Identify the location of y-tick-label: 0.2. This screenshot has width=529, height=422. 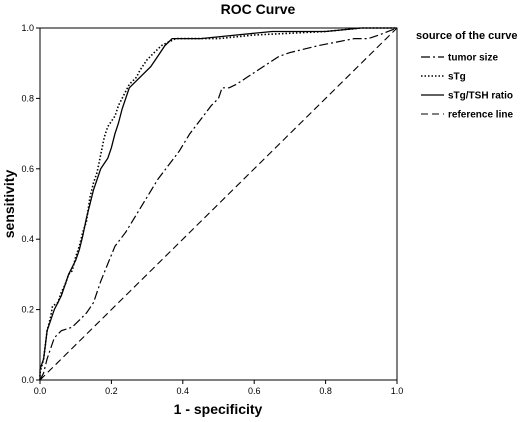
(27, 310).